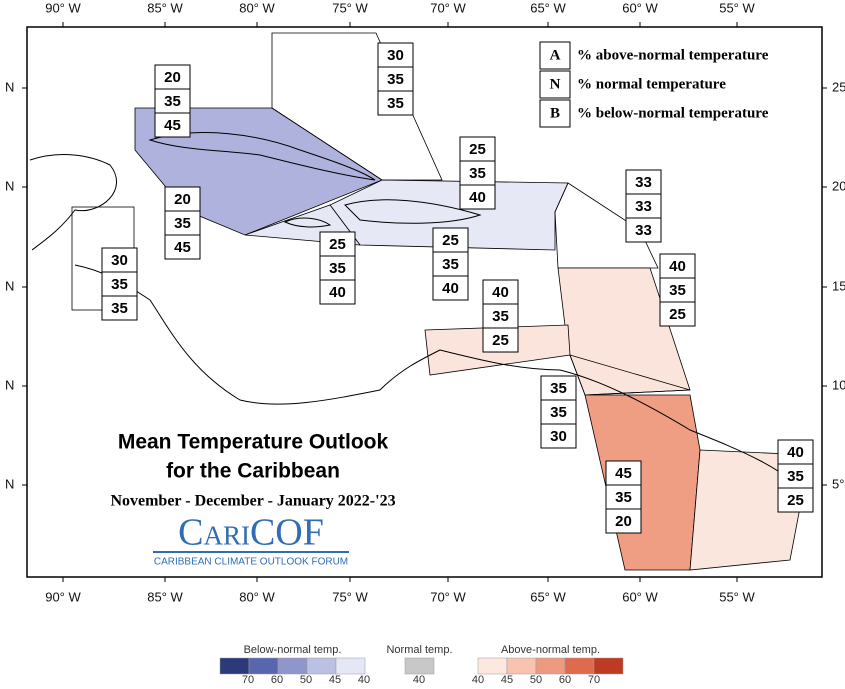 The width and height of the screenshot is (845, 689). I want to click on lat-label-right: 10, so click(838, 384).